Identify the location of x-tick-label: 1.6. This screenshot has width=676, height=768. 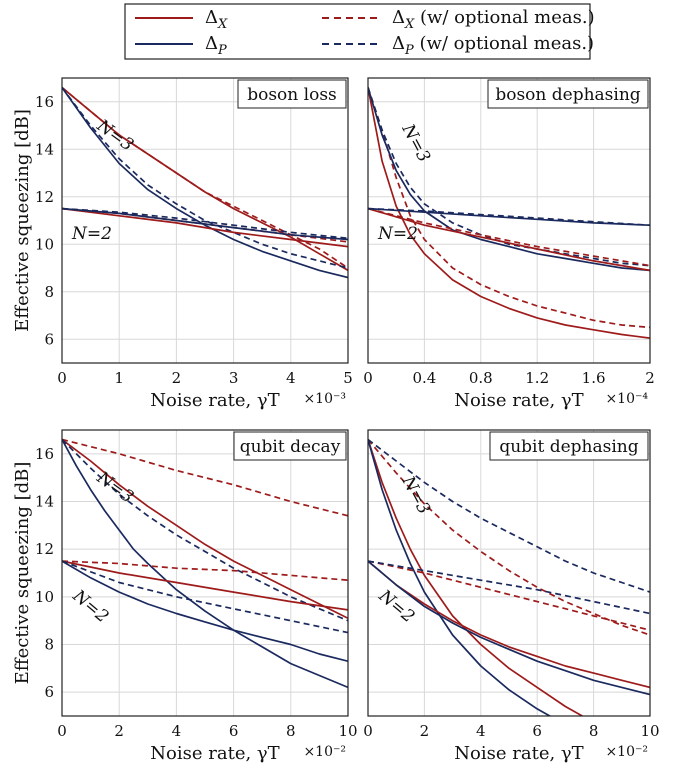
(594, 378).